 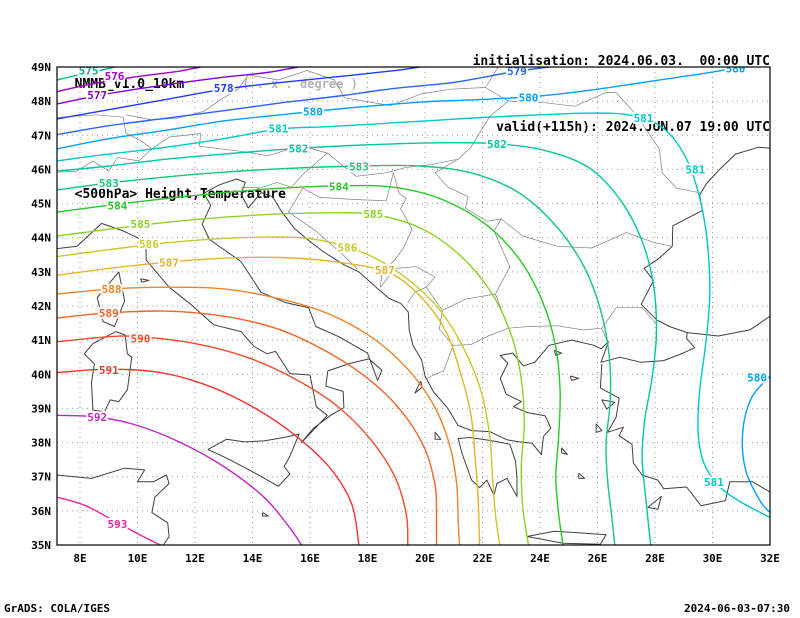 What do you see at coordinates (41, 545) in the screenshot?
I see `lat-tick-label: 35N` at bounding box center [41, 545].